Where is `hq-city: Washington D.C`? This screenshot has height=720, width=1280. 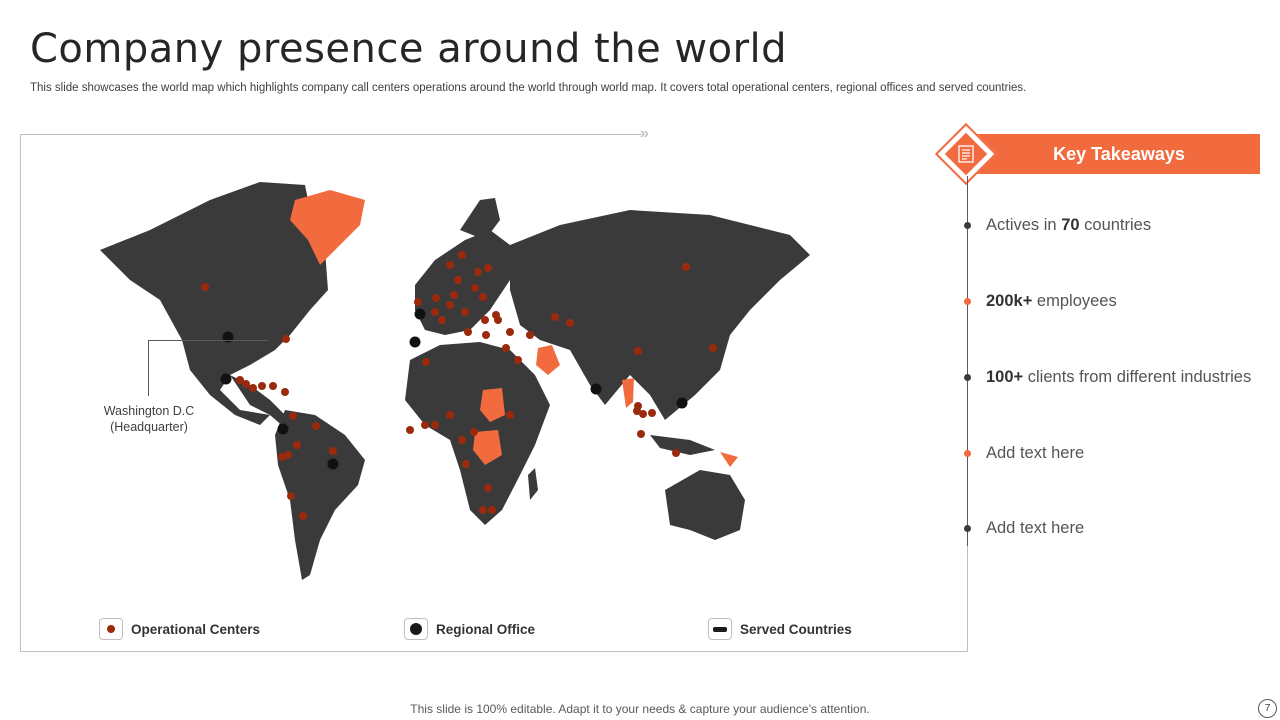
hq-city: Washington D.C is located at coordinates (149, 411).